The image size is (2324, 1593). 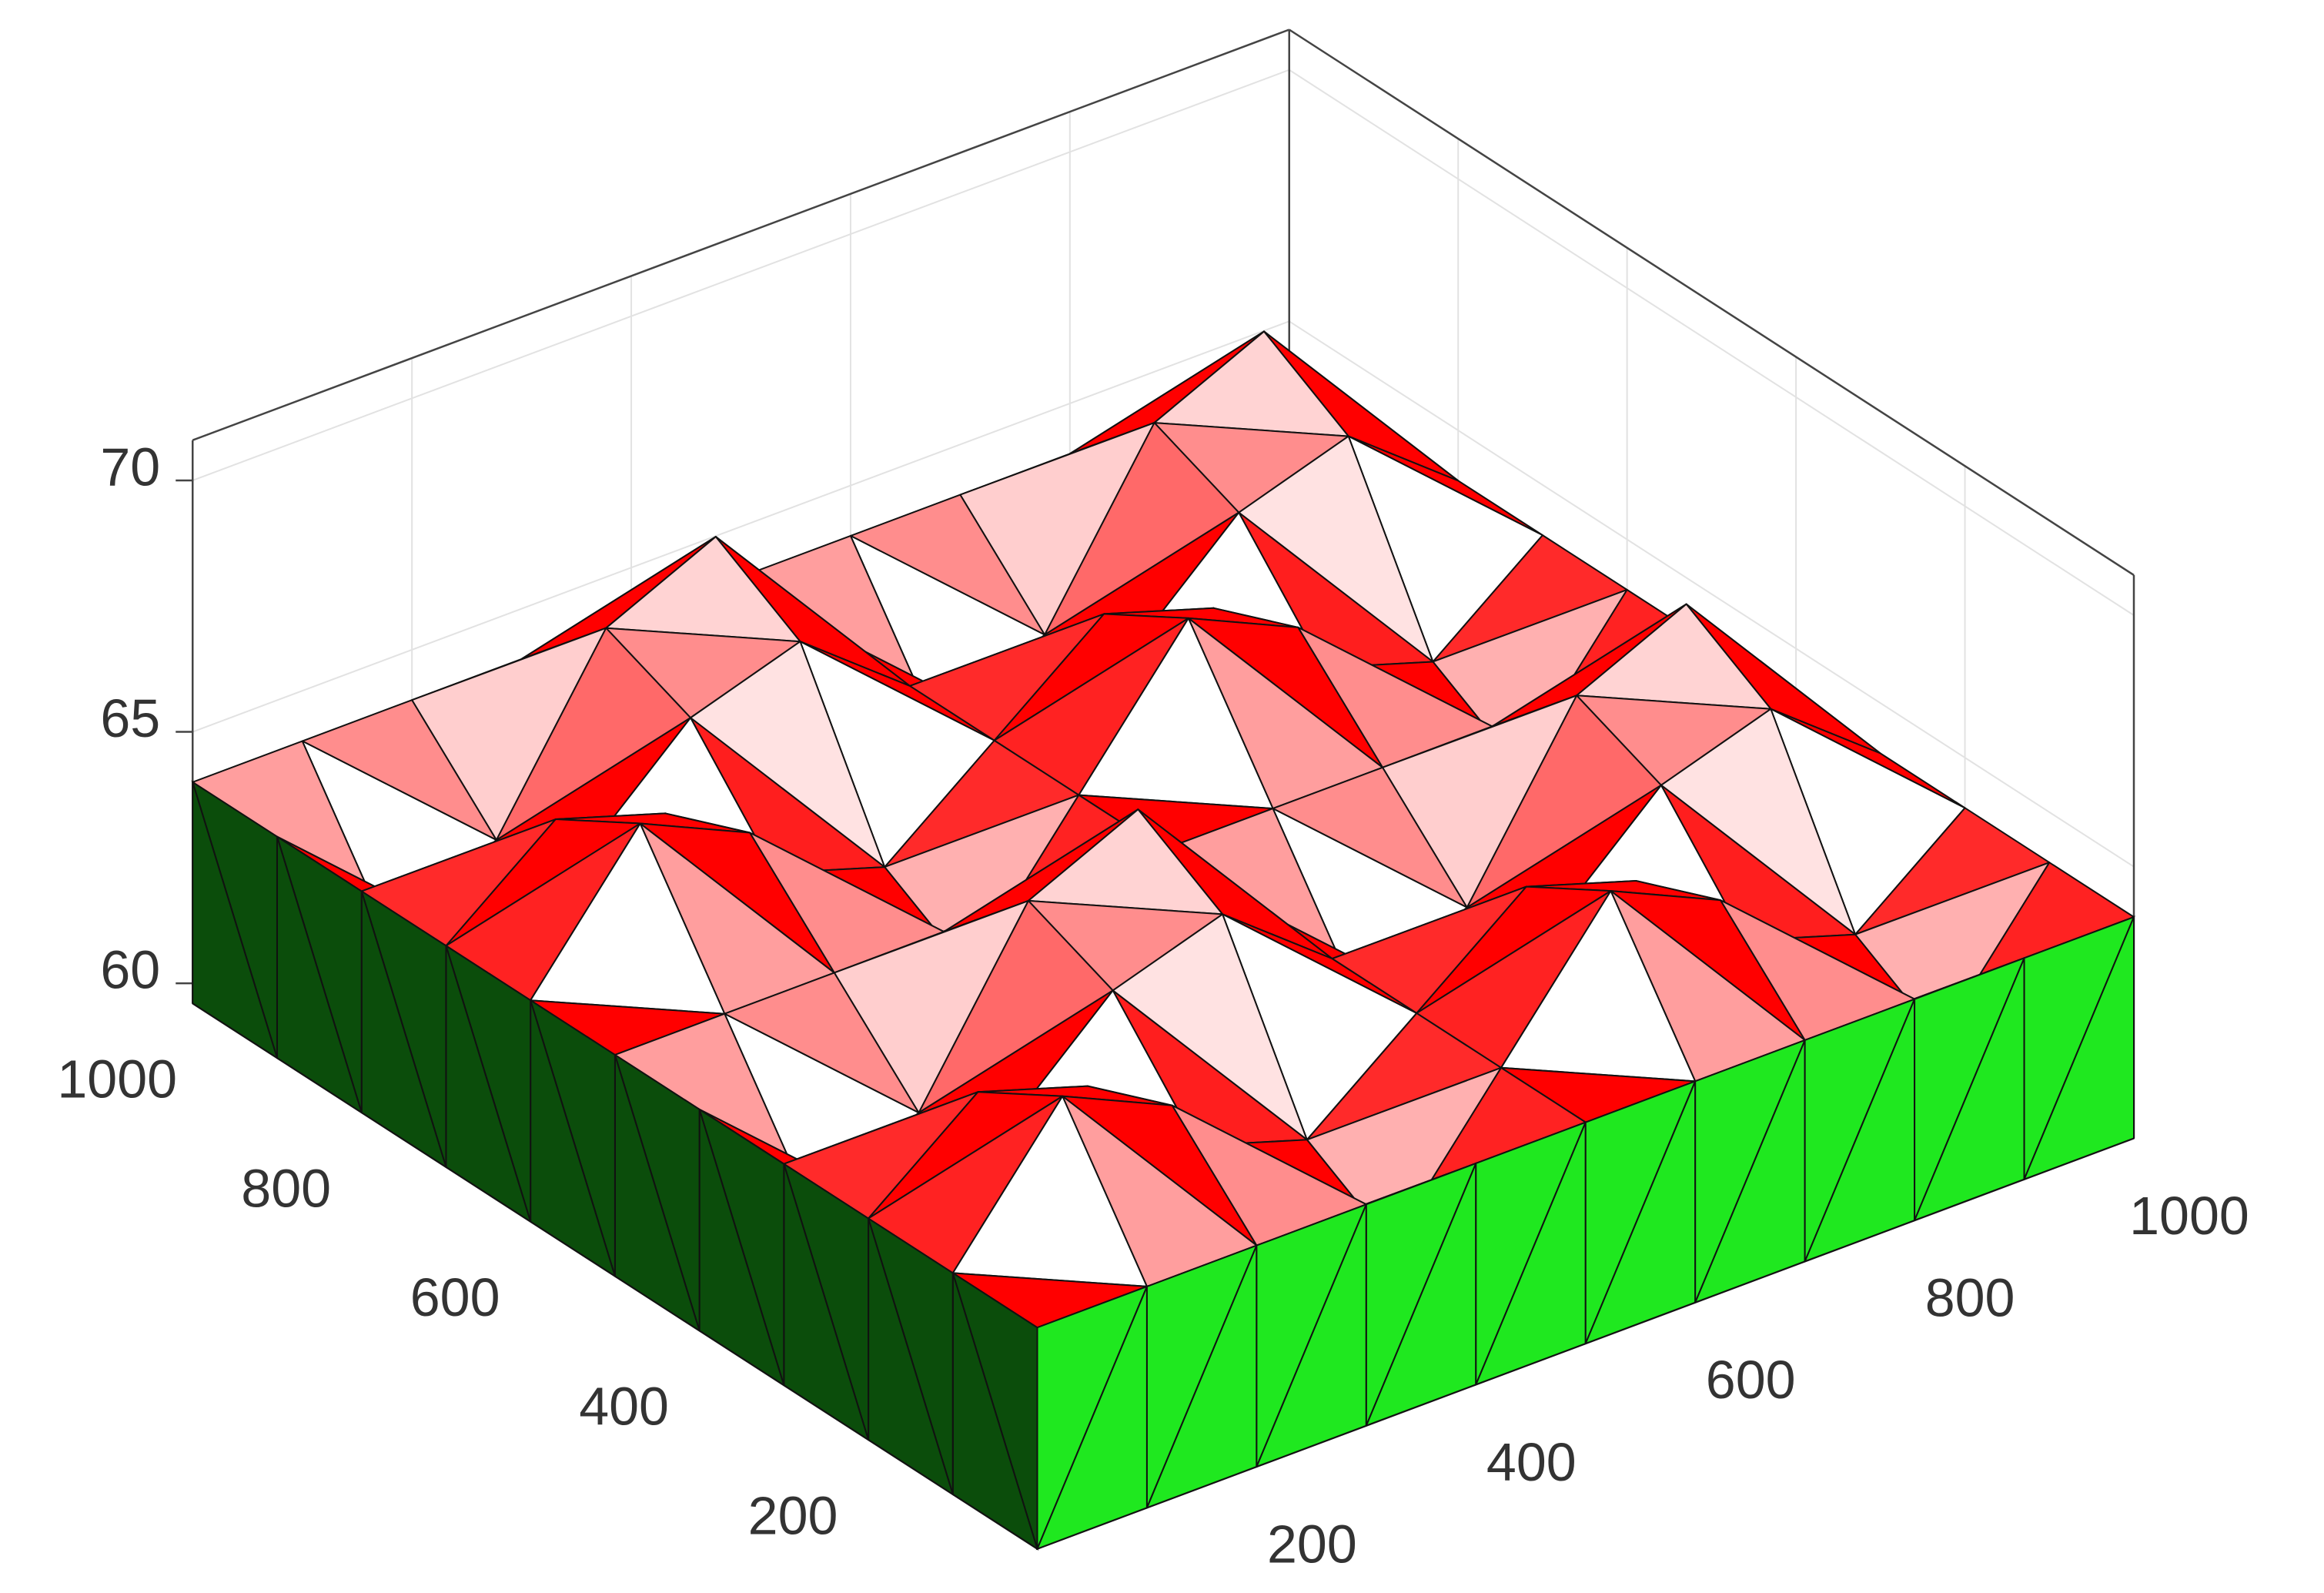 What do you see at coordinates (624, 1407) in the screenshot?
I see `y-tick-label: 400` at bounding box center [624, 1407].